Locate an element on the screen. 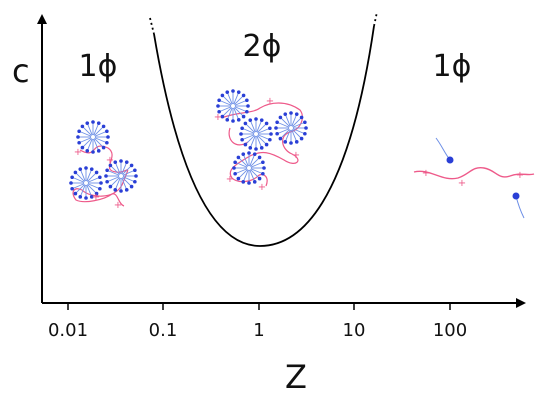 The image size is (550, 404). x-tick-label: 100 is located at coordinates (450, 330).